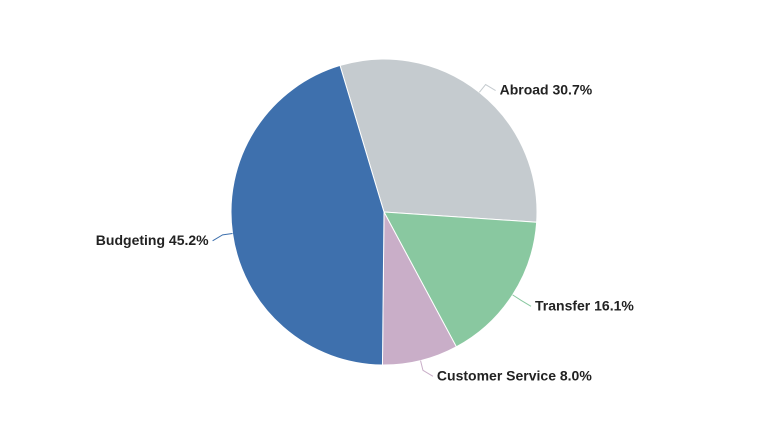 The width and height of the screenshot is (768, 424). I want to click on data-label: Transfer 16.1%, so click(584, 305).